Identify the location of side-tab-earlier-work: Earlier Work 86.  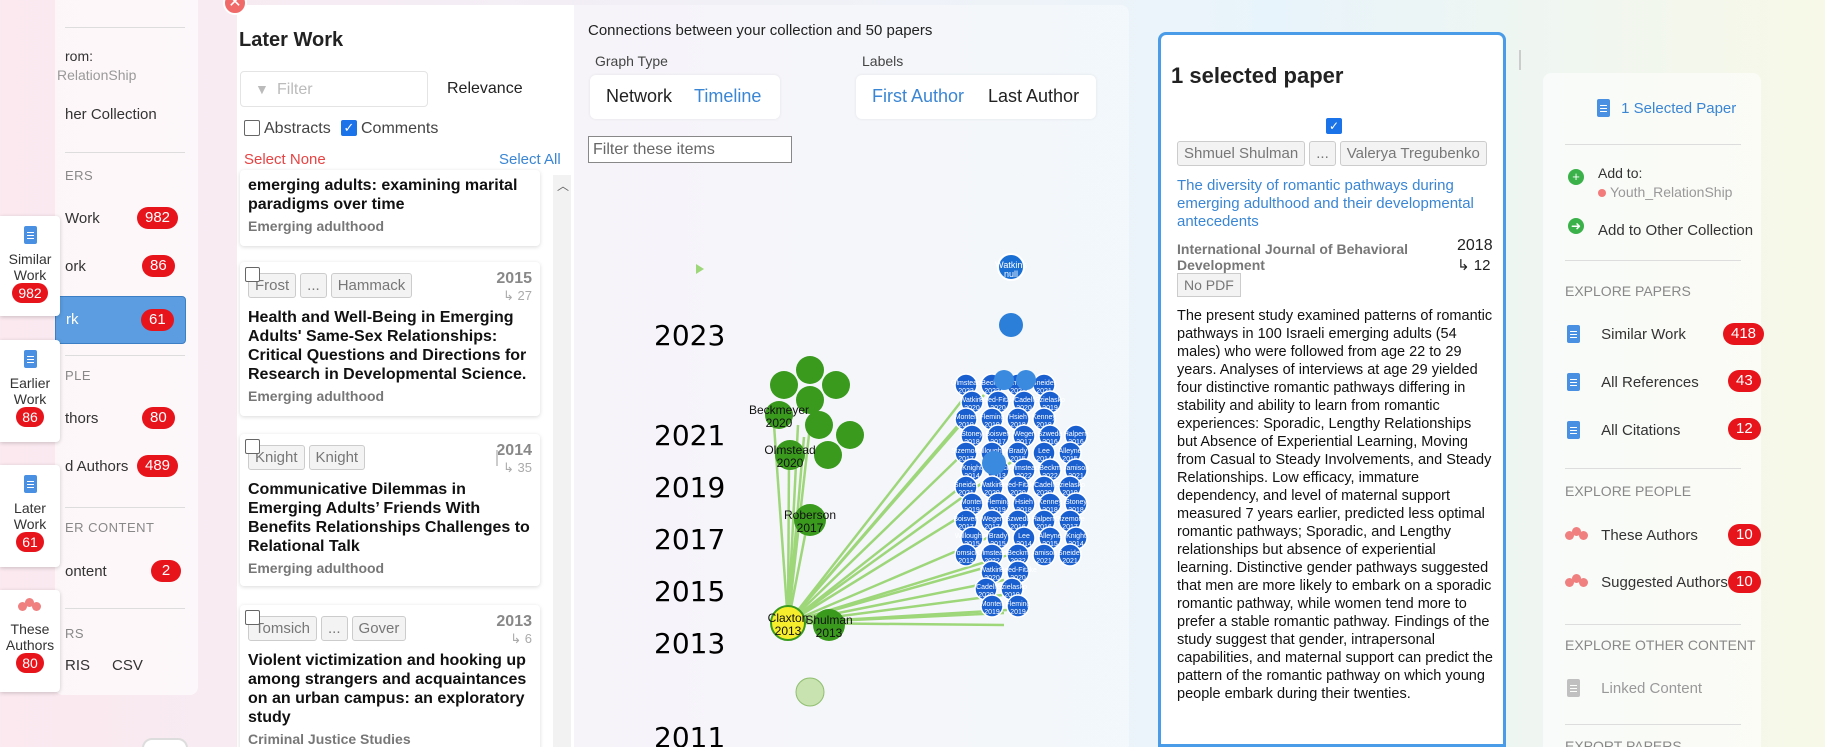
(30, 391).